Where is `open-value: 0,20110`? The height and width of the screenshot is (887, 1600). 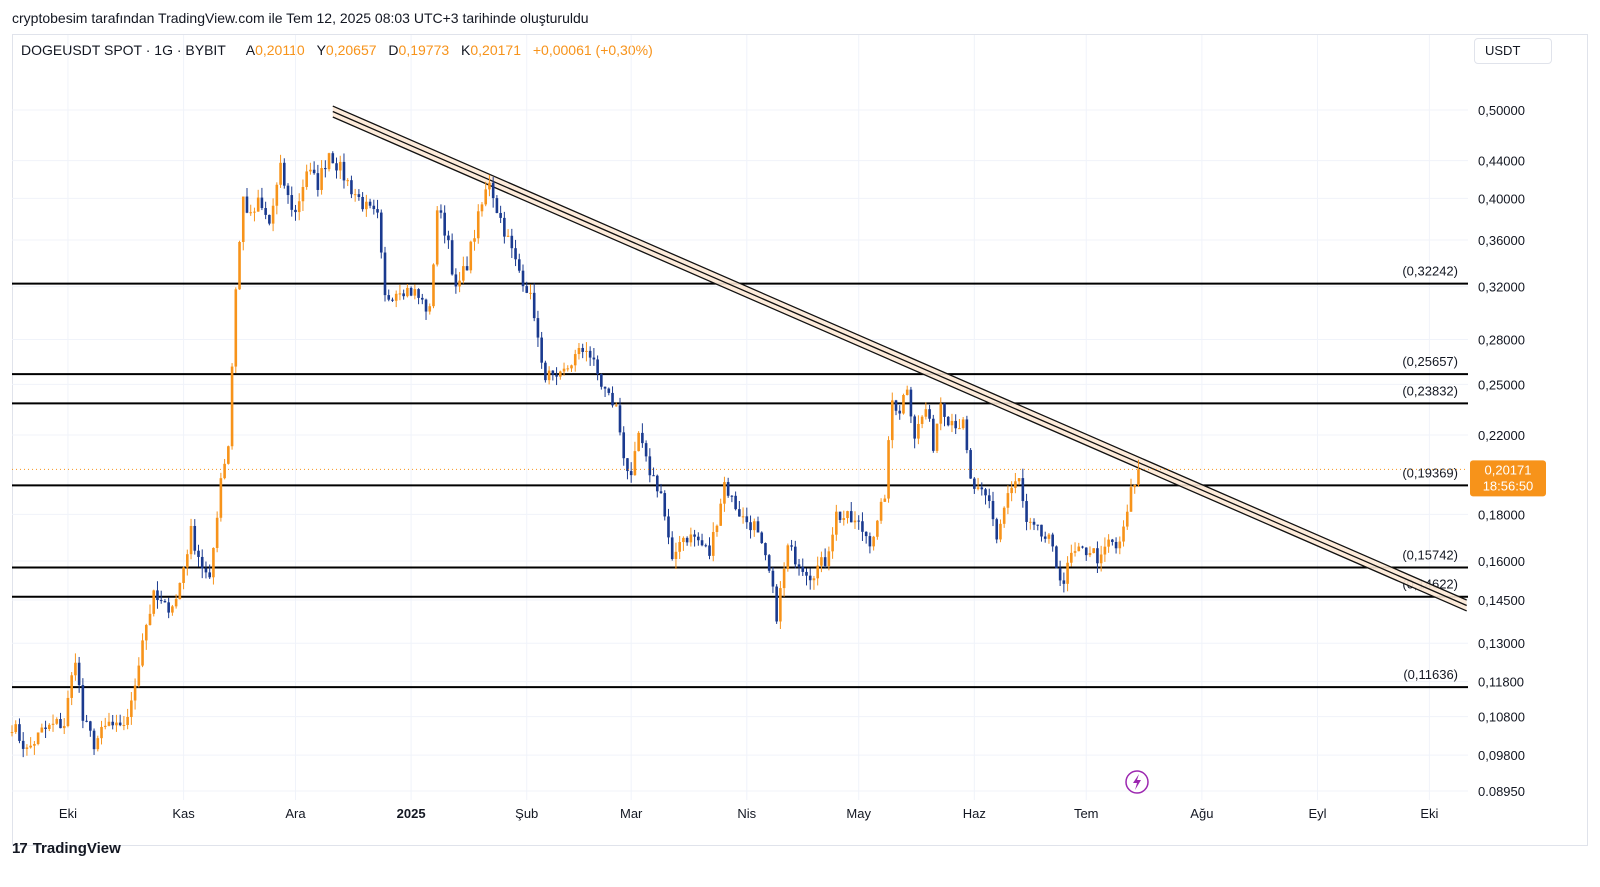
open-value: 0,20110 is located at coordinates (280, 50).